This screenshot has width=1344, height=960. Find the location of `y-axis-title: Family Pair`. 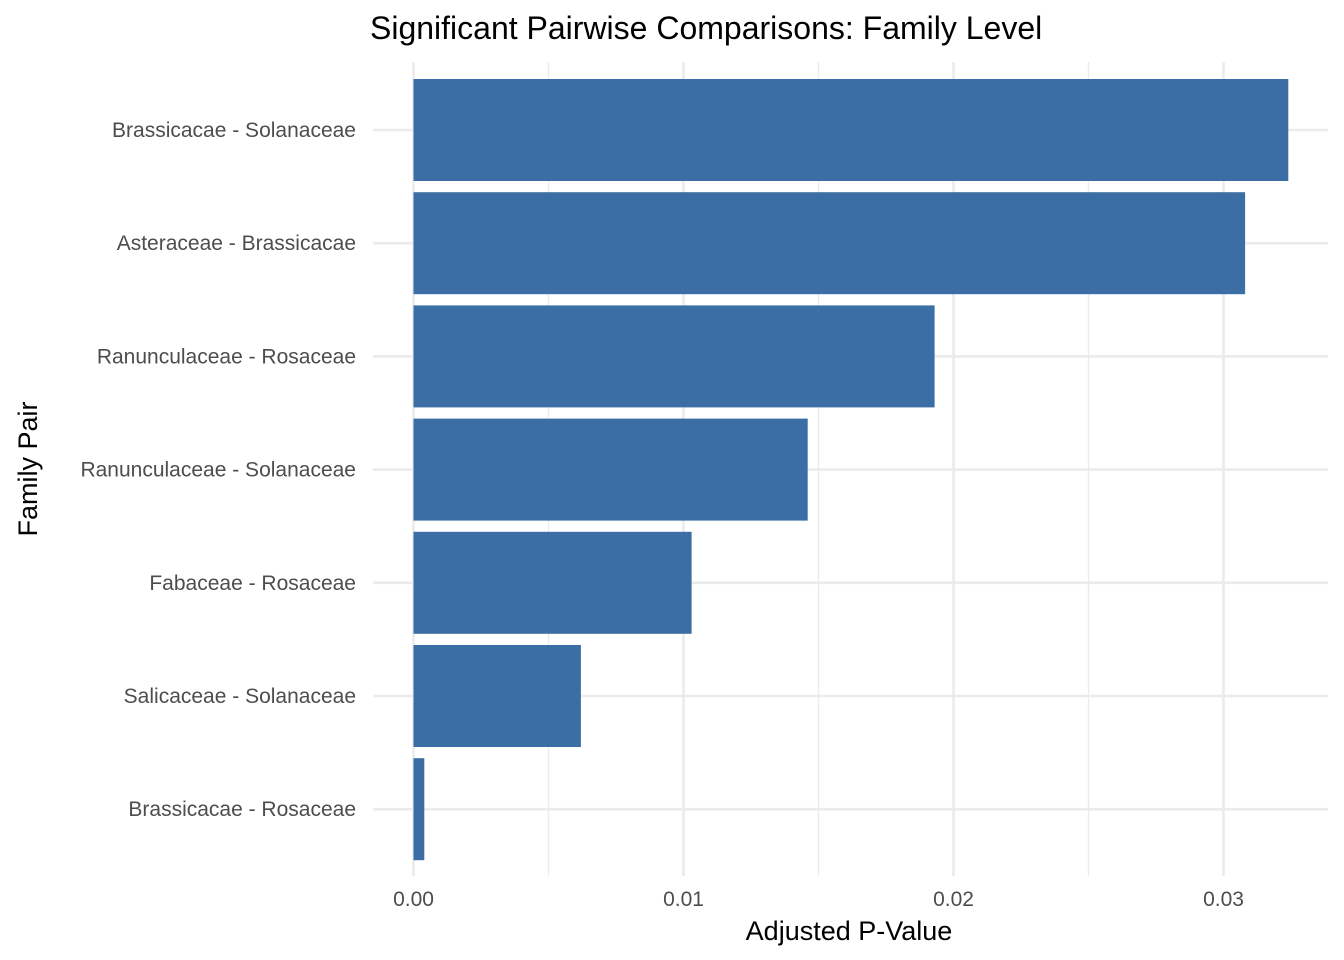

y-axis-title: Family Pair is located at coordinates (28, 468).